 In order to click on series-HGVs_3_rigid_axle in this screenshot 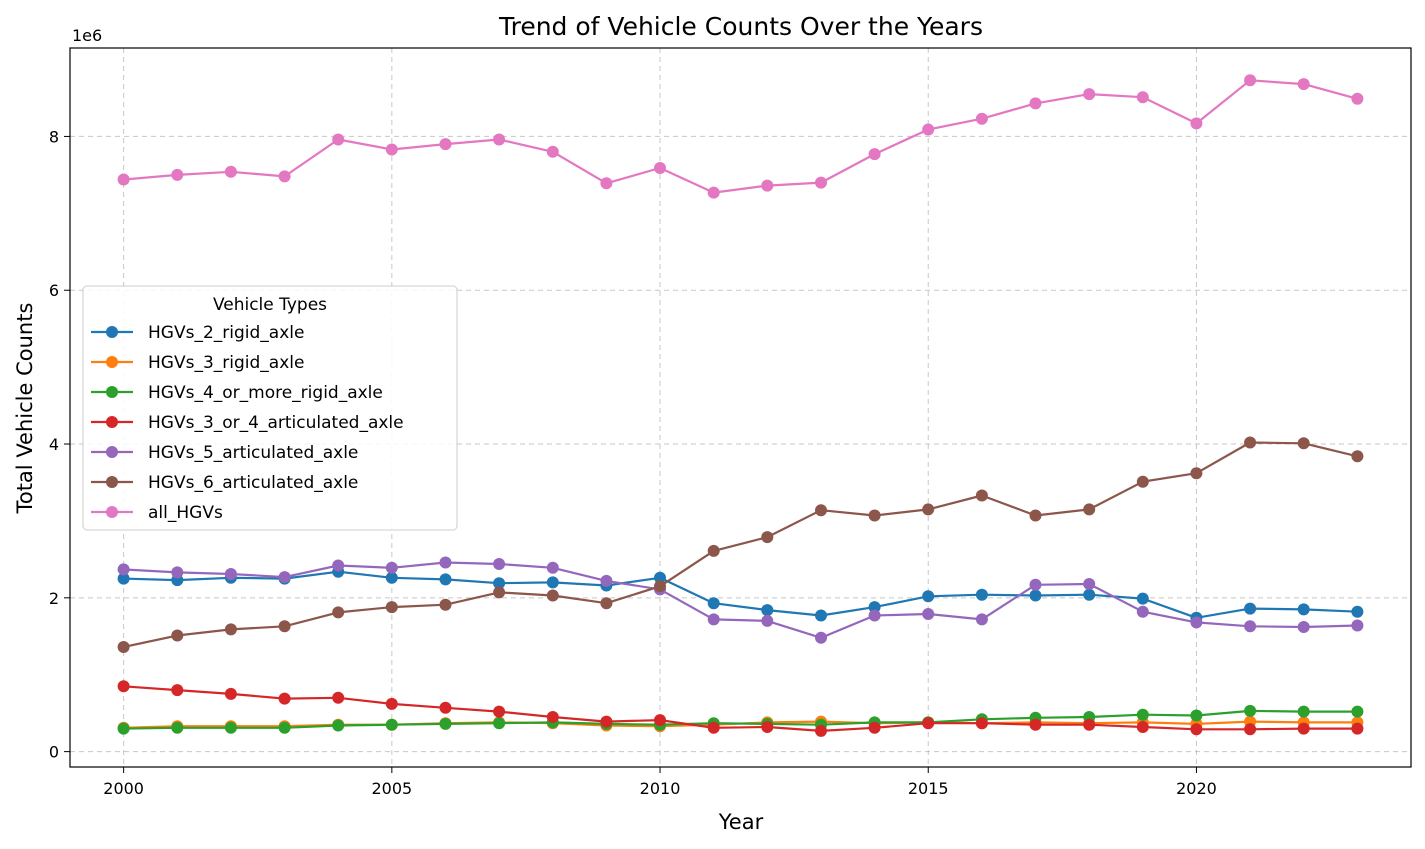, I will do `click(740, 724)`.